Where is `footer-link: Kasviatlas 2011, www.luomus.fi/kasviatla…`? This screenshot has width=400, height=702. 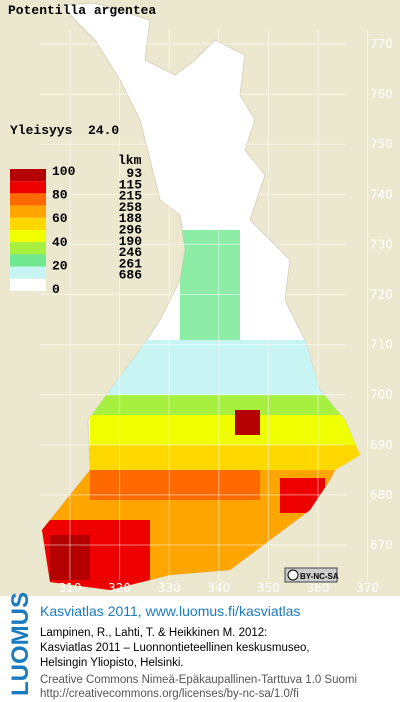
footer-link: Kasviatlas 2011, www.luomus.fi/kasviatla… is located at coordinates (170, 611).